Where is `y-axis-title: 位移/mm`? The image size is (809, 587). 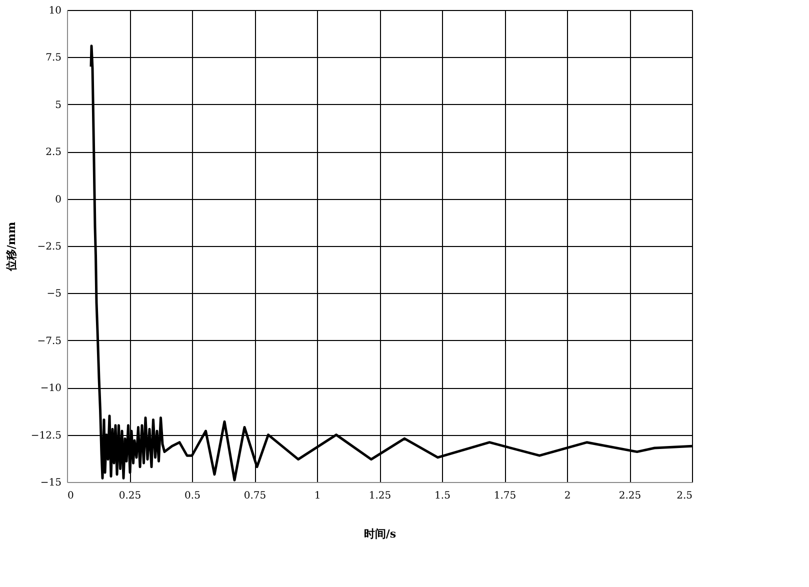 y-axis-title: 位移/mm is located at coordinates (11, 246).